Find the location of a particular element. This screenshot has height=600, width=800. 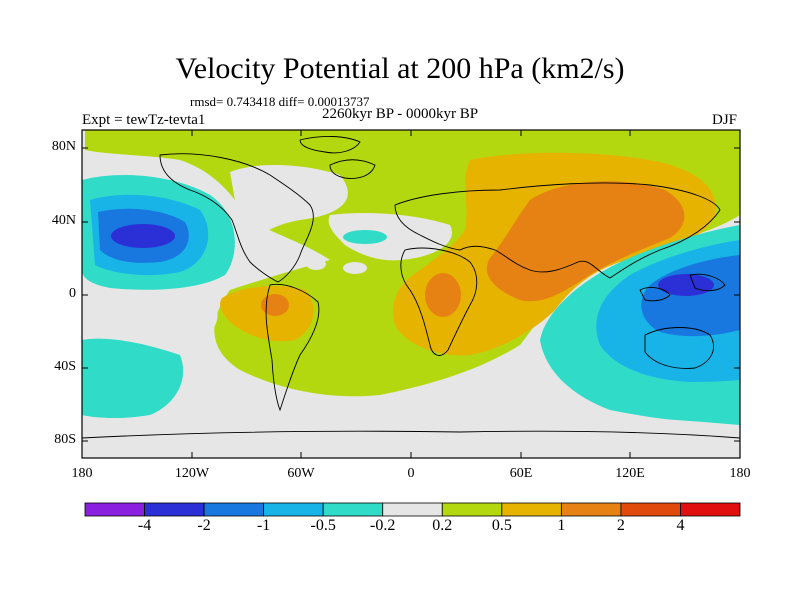

x-tick-label-60e: 60E is located at coordinates (521, 473).